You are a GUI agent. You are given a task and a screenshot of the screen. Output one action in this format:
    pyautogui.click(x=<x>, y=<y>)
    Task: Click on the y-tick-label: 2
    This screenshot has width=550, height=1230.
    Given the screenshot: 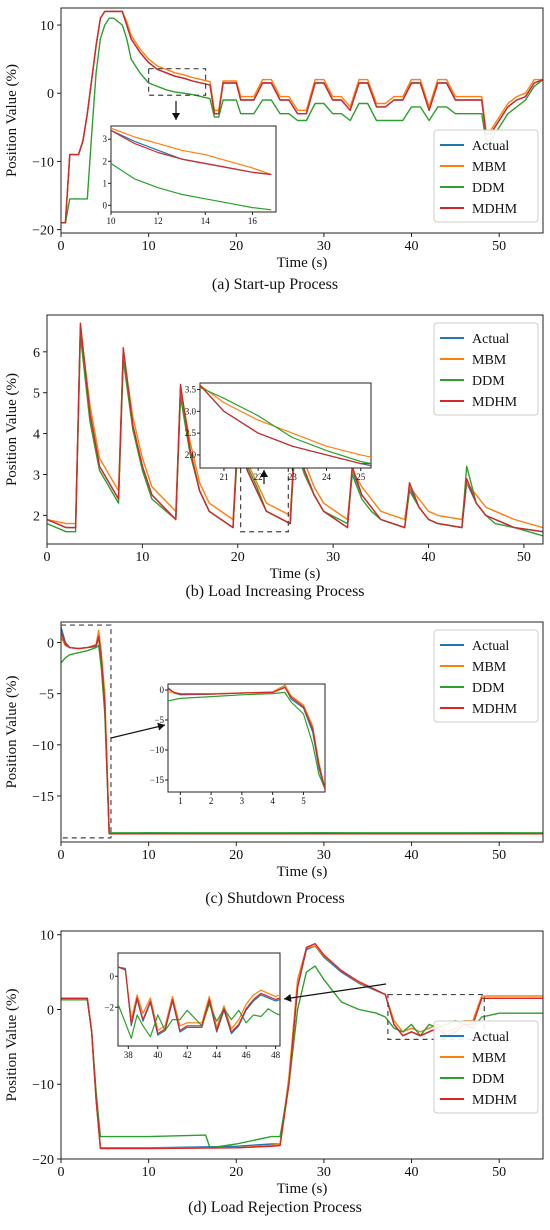 What is the action you would take?
    pyautogui.click(x=36, y=516)
    